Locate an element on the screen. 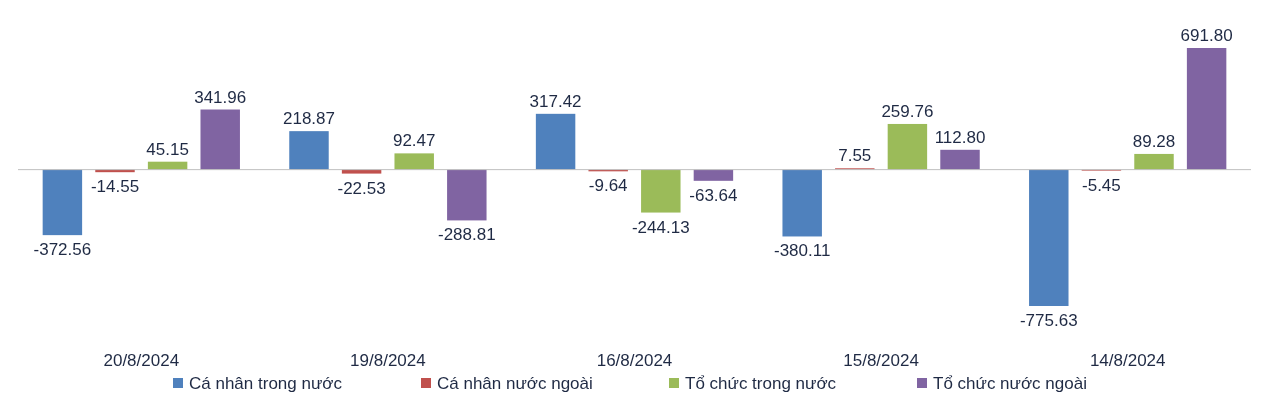  data-label: 341.96 is located at coordinates (220, 97).